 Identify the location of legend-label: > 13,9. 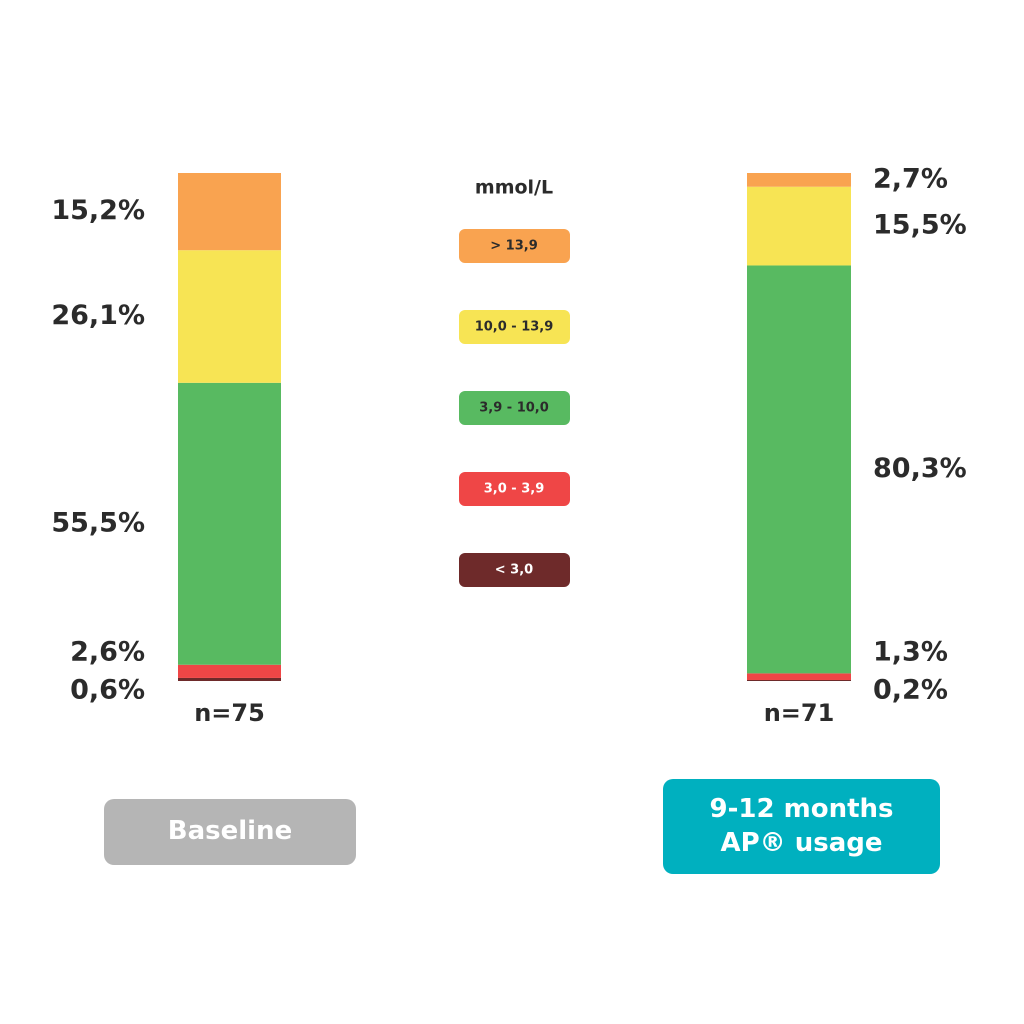
(514, 246).